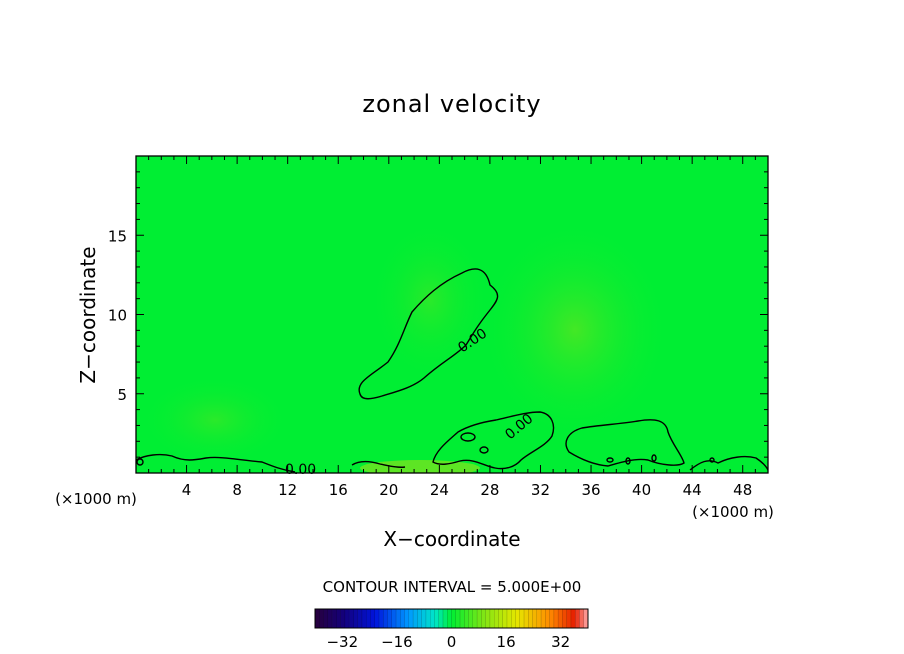 The image size is (904, 654). Describe the element at coordinates (237, 490) in the screenshot. I see `x-tick-label: 8` at that location.